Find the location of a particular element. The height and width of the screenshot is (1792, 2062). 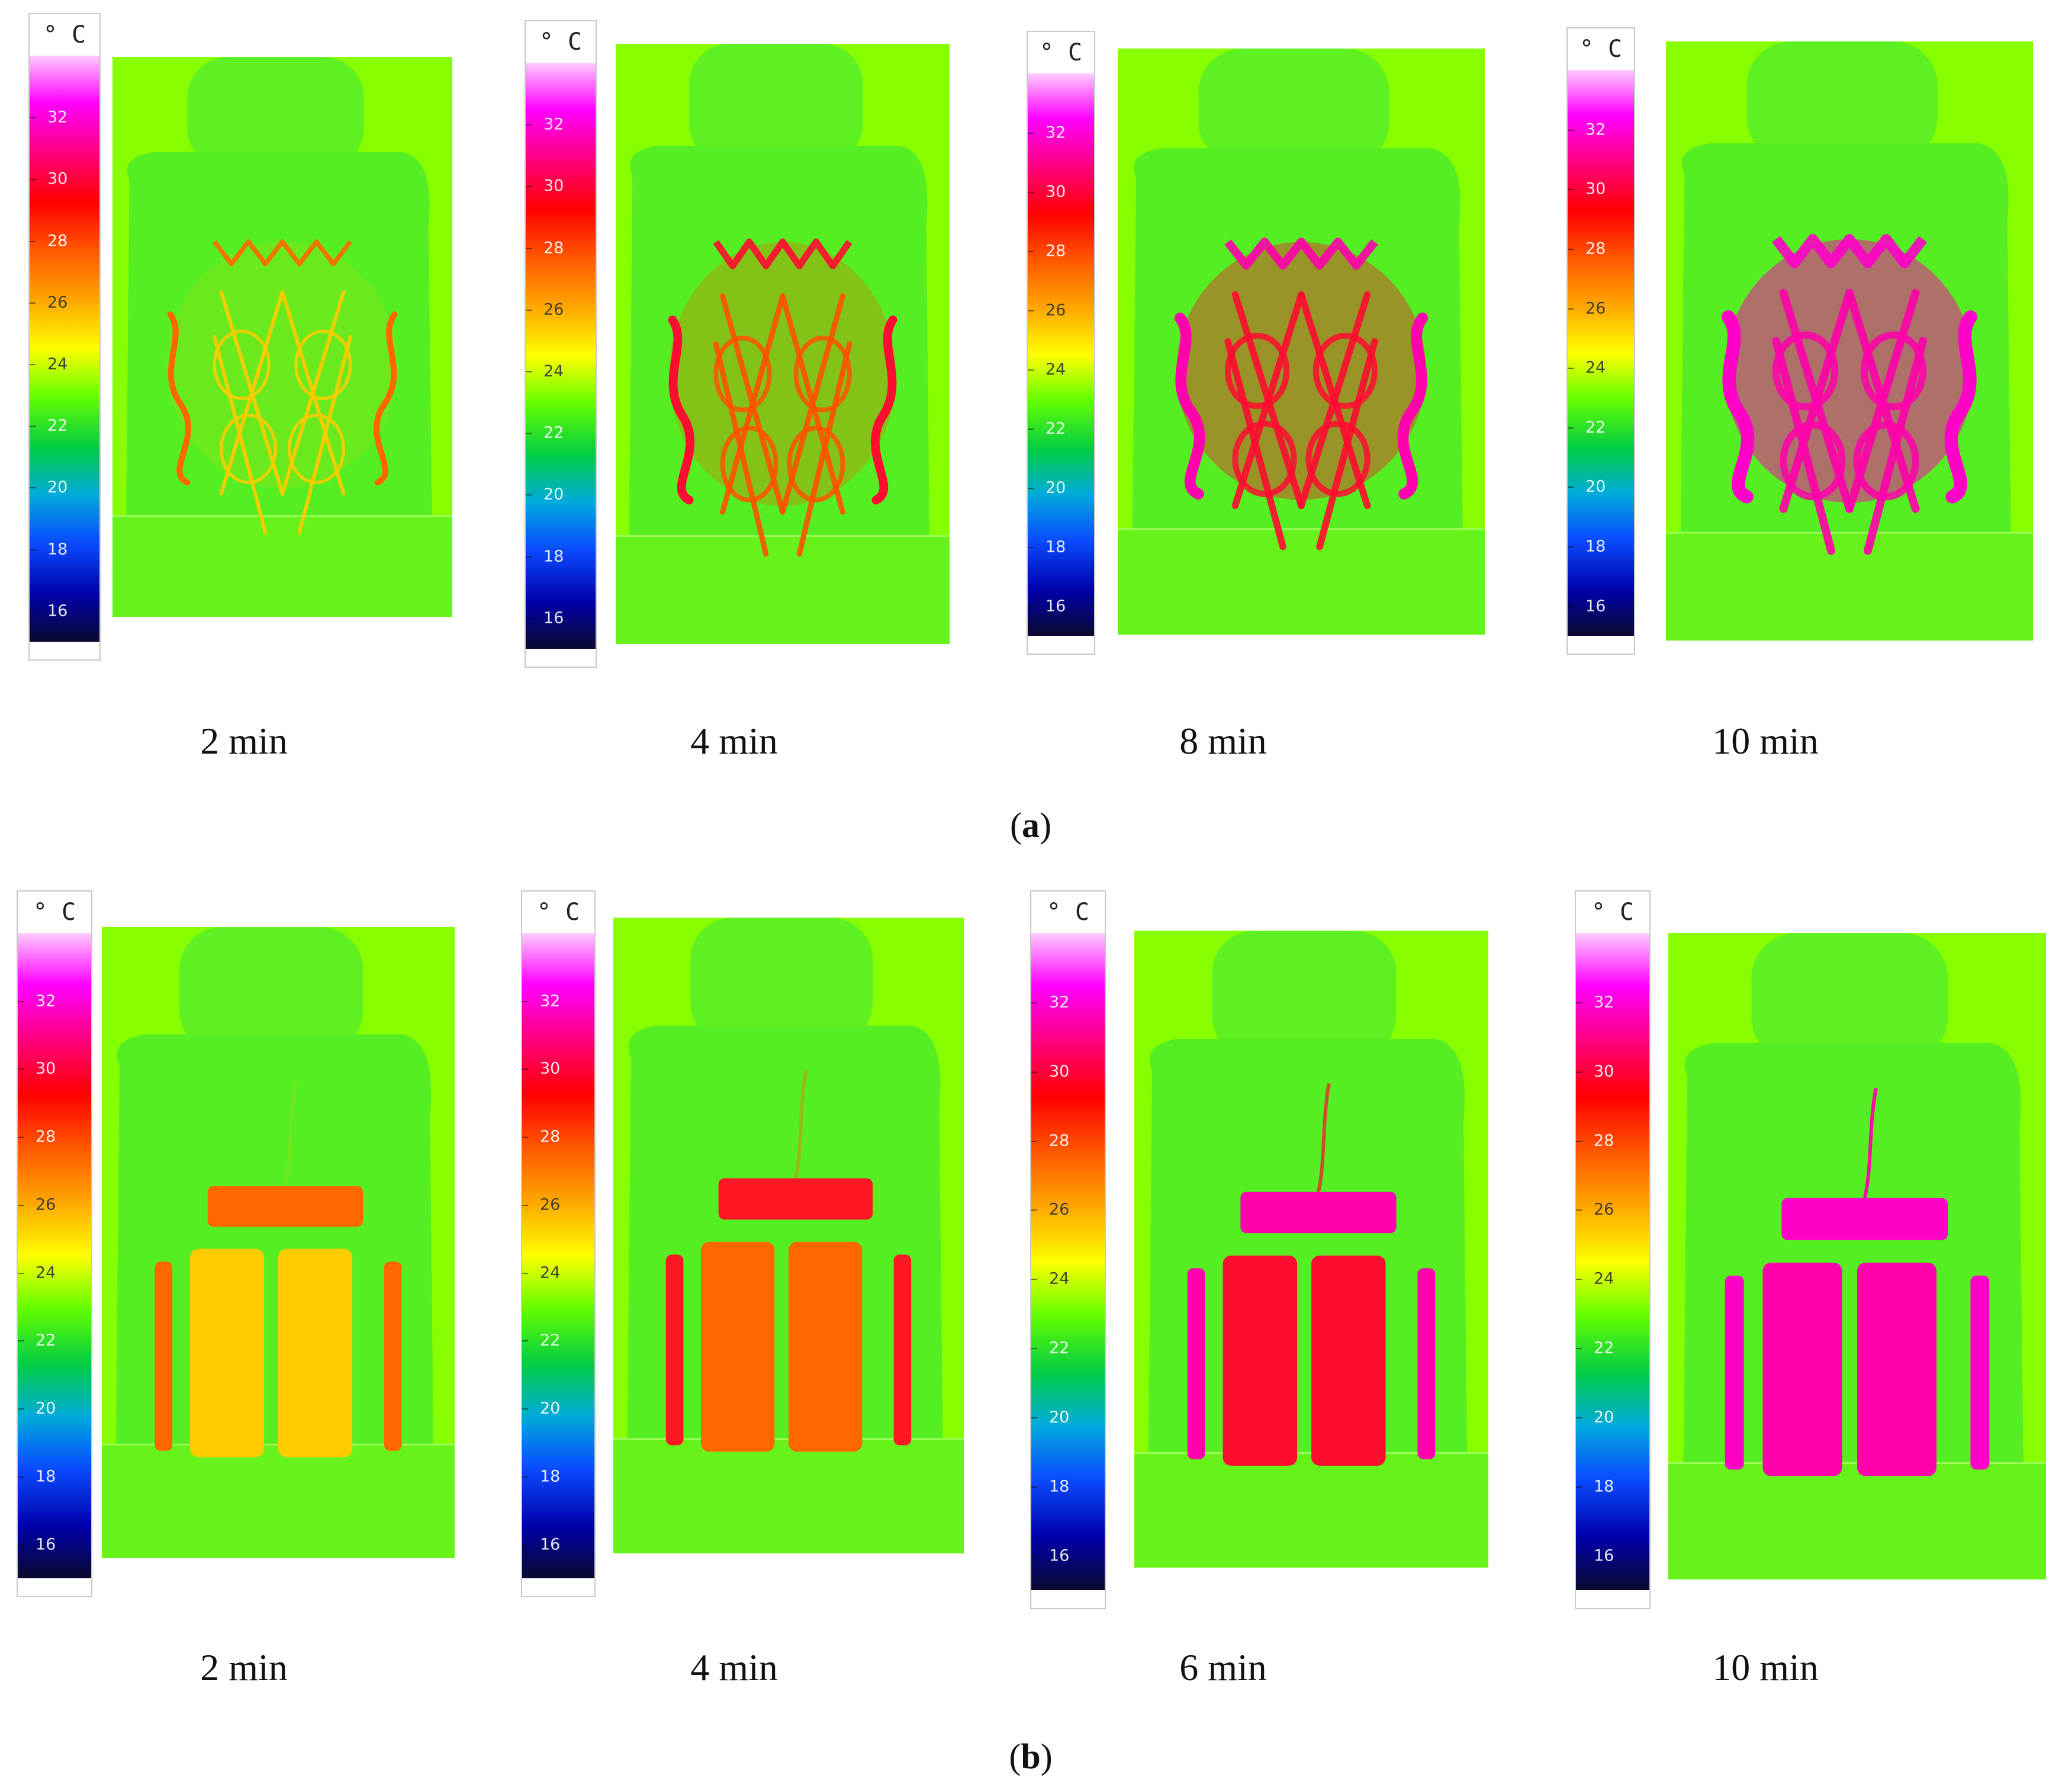

colorbar-tick-label: 24 is located at coordinates (1595, 367).